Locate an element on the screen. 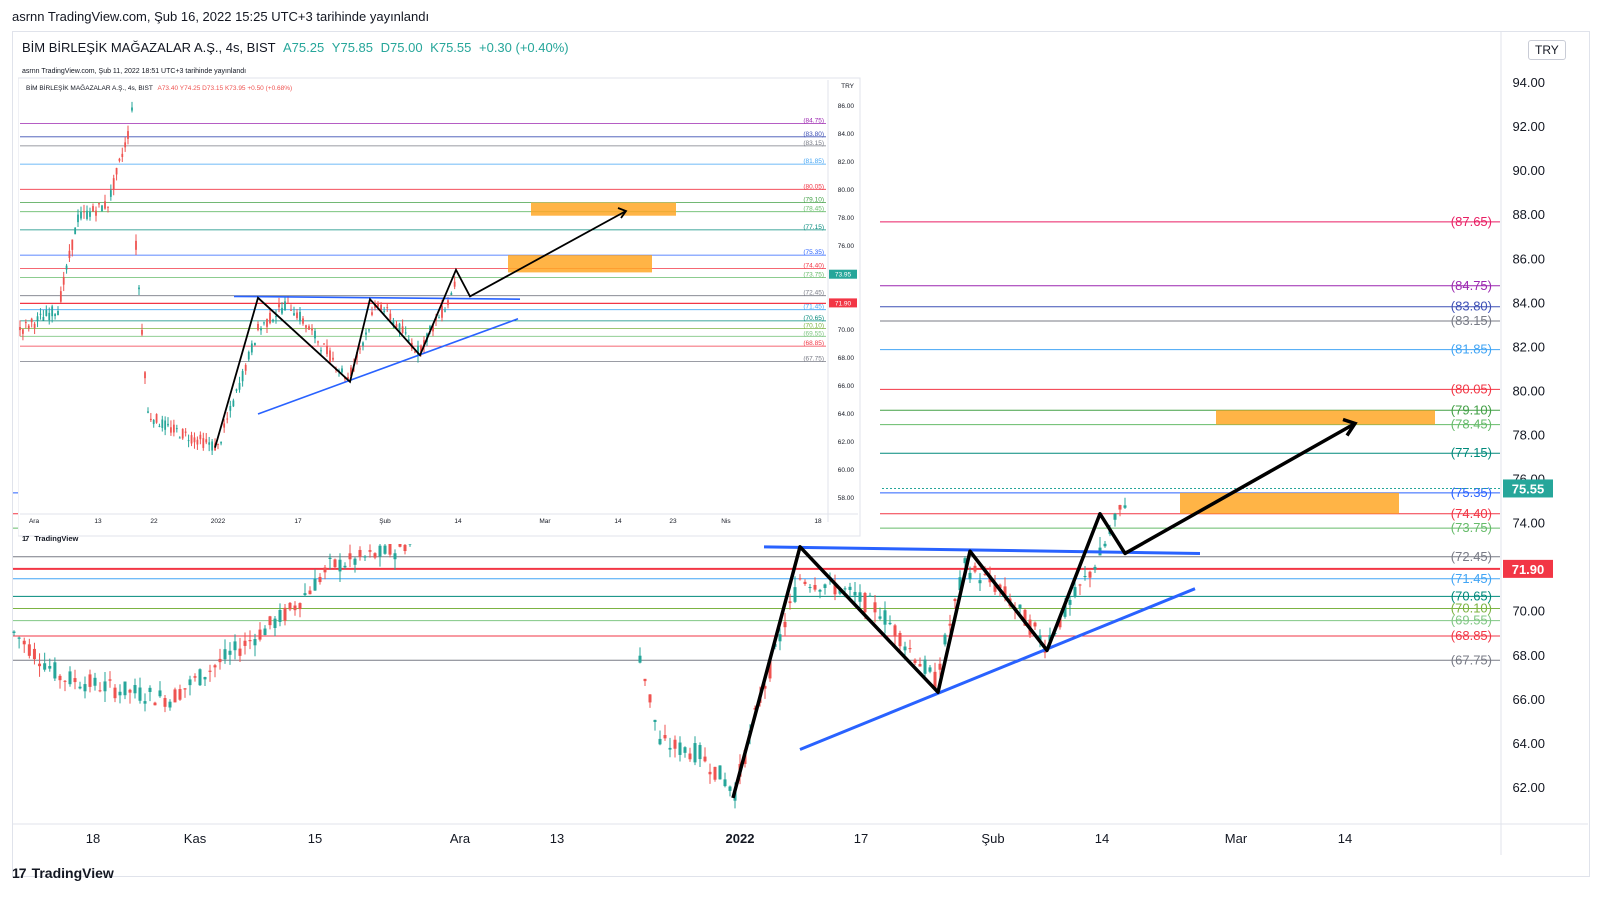 The image size is (1600, 912). x-tick-label: 2022 is located at coordinates (740, 838).